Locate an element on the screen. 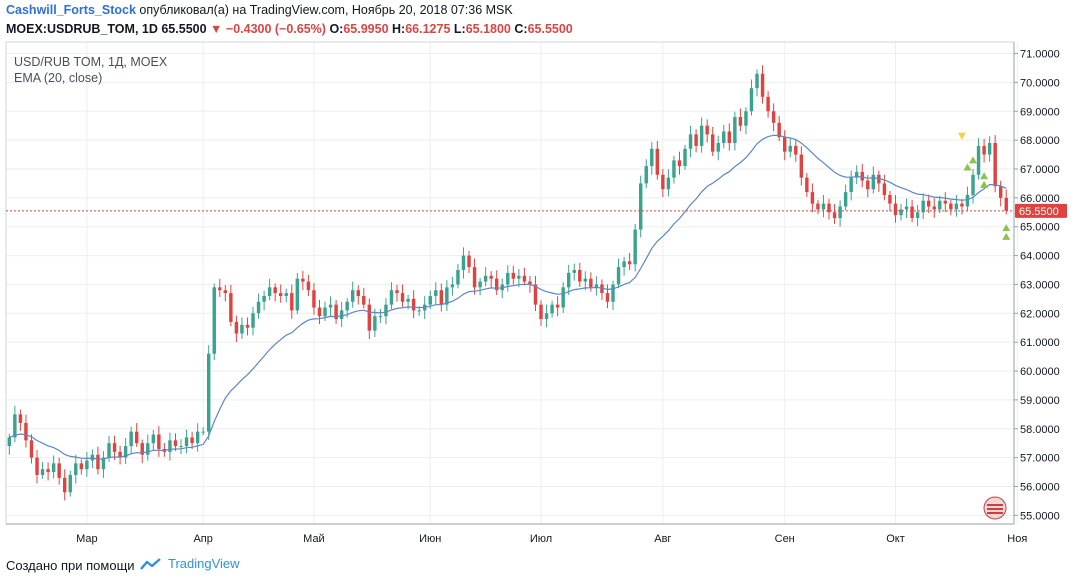  legend-indicator: EMA (20, close) is located at coordinates (58, 78).